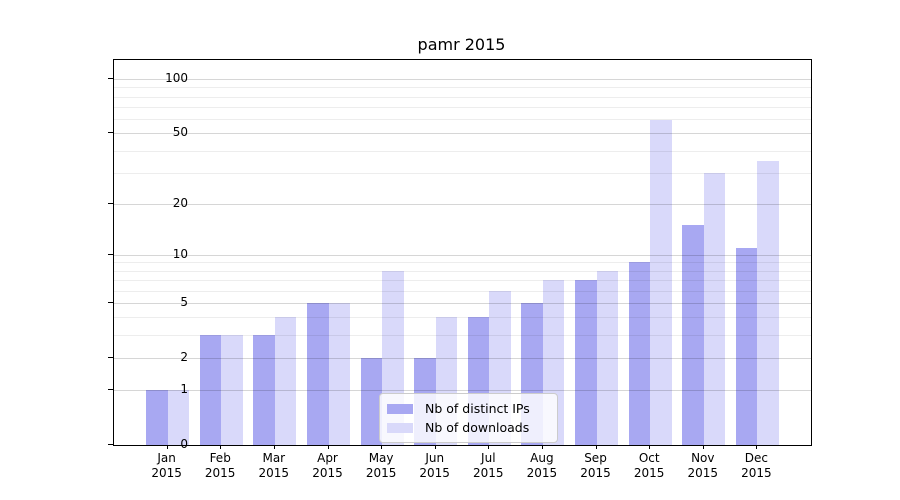 This screenshot has height=500, width=900. Describe the element at coordinates (756, 465) in the screenshot. I see `x-tick-label: Dec 2015` at that location.